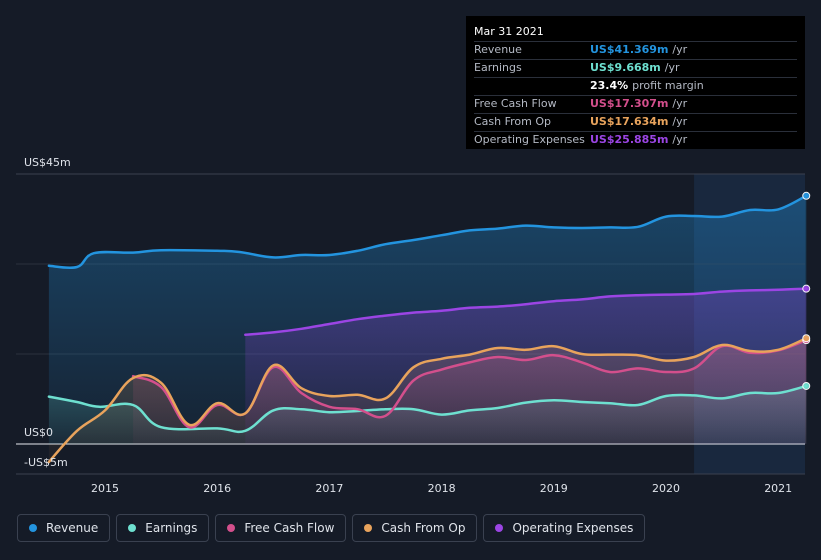 The image size is (821, 560). I want to click on tooltip-row-label: Free Cash Flow, so click(515, 103).